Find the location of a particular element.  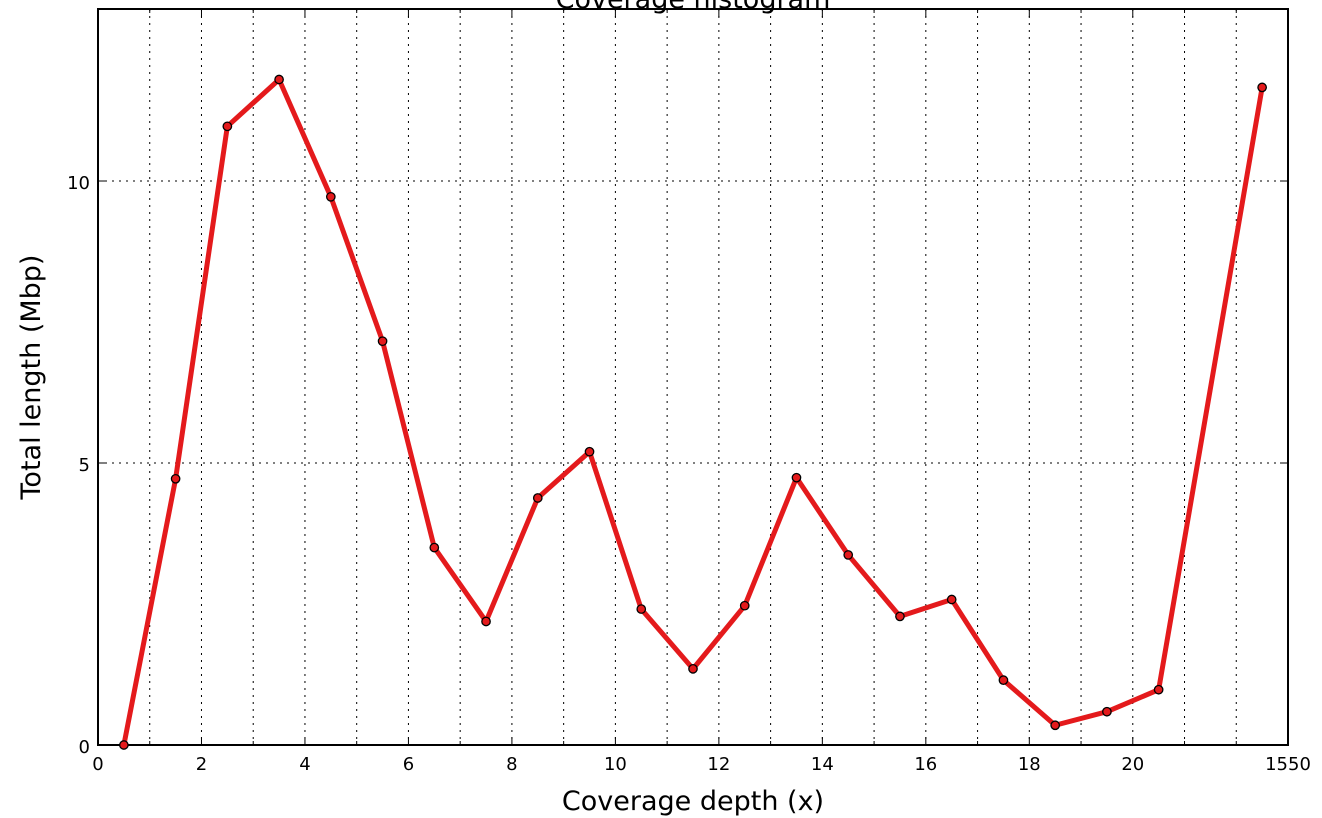

x-axis-title: Coverage depth (x) is located at coordinates (693, 801).